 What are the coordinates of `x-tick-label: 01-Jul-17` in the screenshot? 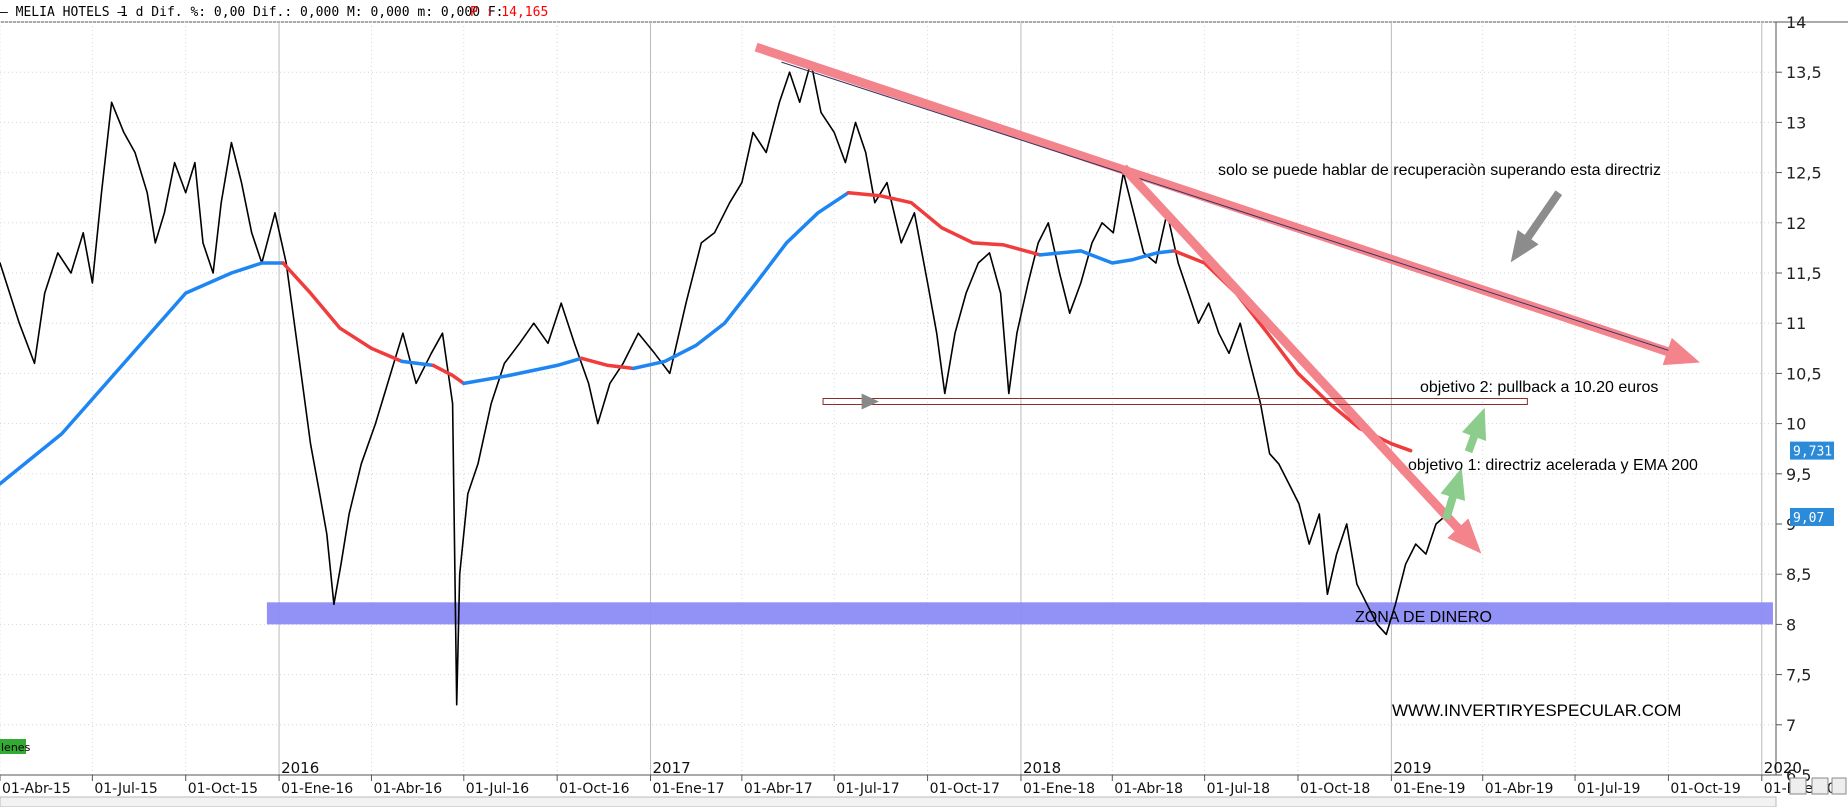 It's located at (867, 789).